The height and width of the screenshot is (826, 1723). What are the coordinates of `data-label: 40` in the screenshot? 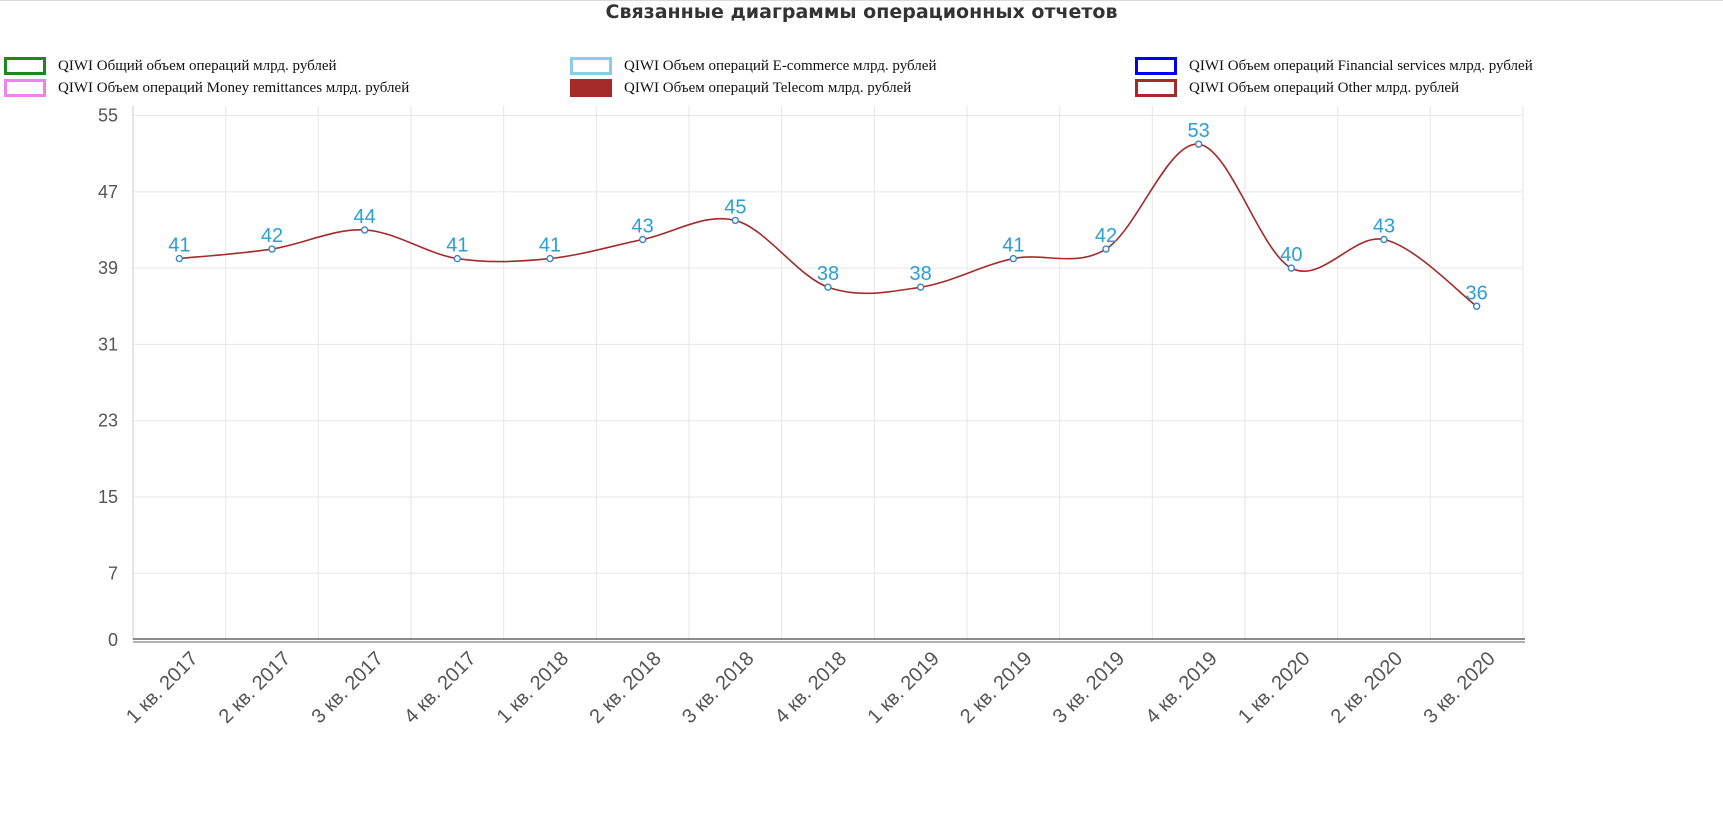 It's located at (1291, 255).